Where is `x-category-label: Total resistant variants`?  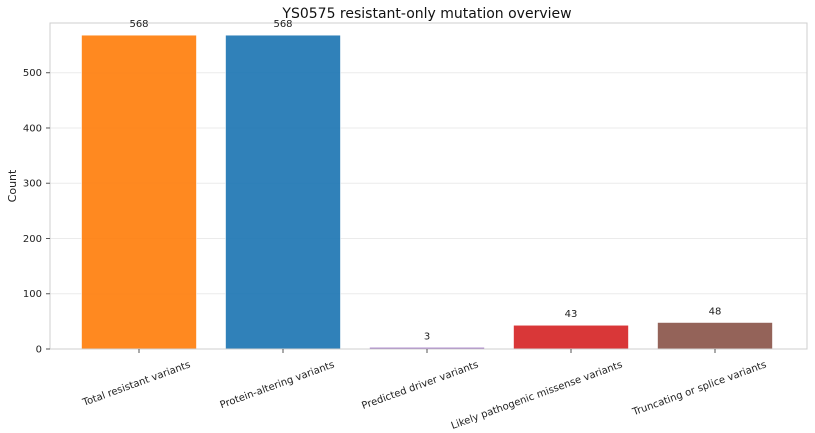
x-category-label: Total resistant variants is located at coordinates (136, 384).